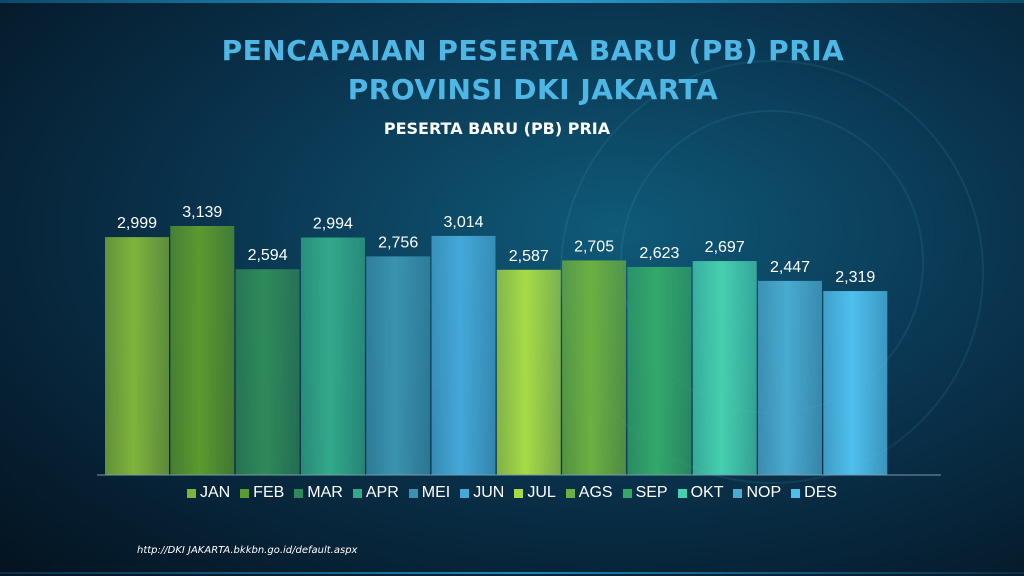 This screenshot has width=1024, height=576. What do you see at coordinates (659, 370) in the screenshot?
I see `bar-sep` at bounding box center [659, 370].